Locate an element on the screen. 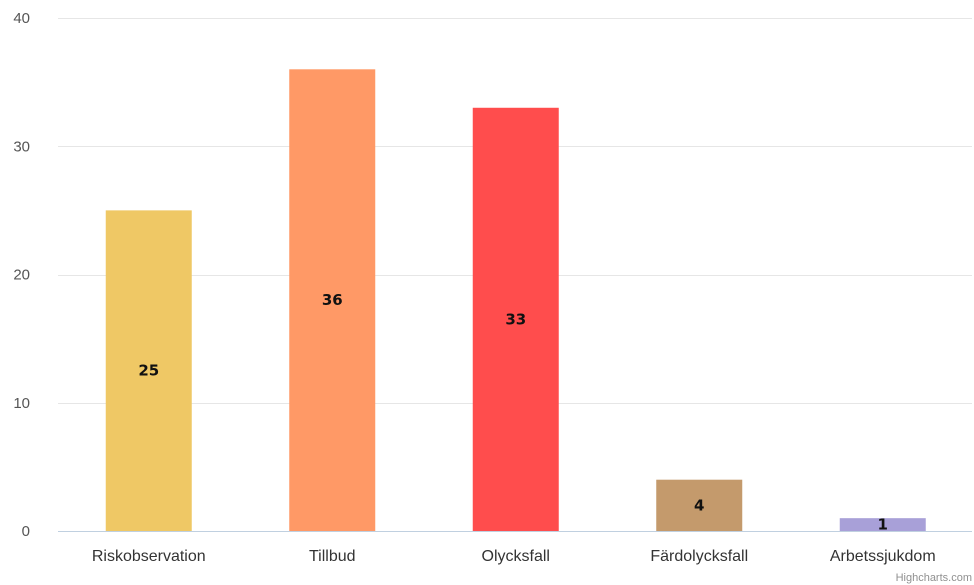 The height and width of the screenshot is (585, 974). x-tick-label: Riskobservation is located at coordinates (149, 556).